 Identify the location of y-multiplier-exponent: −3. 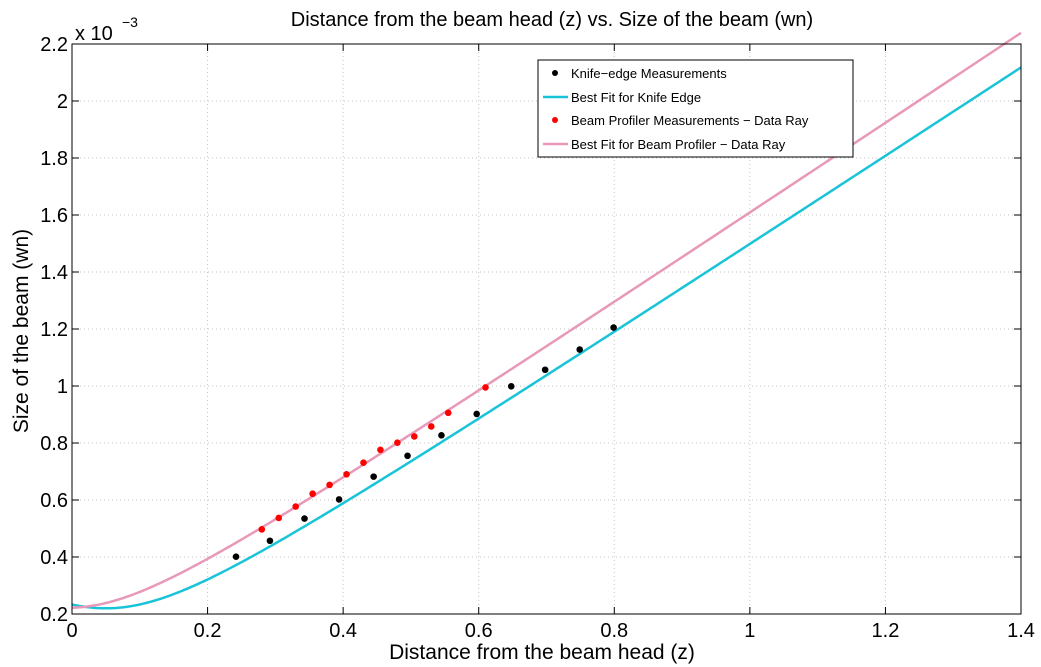
(130, 22).